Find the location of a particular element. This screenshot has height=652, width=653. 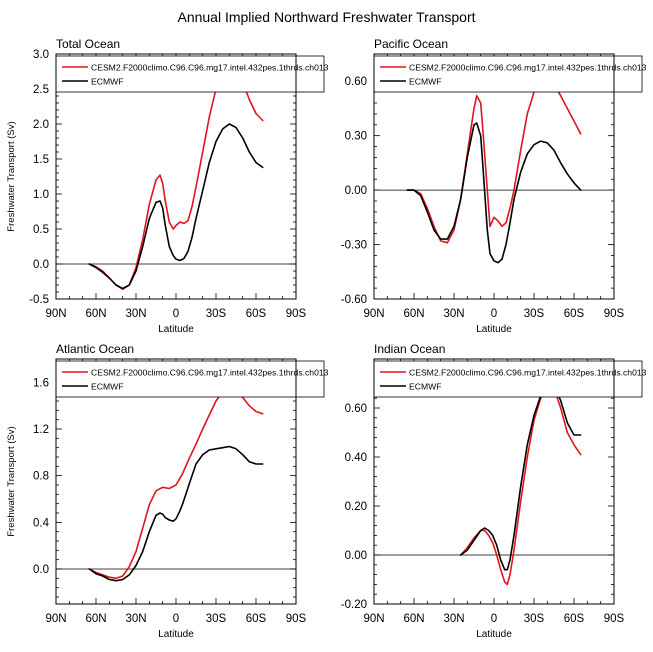

y-tick-label: 0.4 is located at coordinates (41, 523).